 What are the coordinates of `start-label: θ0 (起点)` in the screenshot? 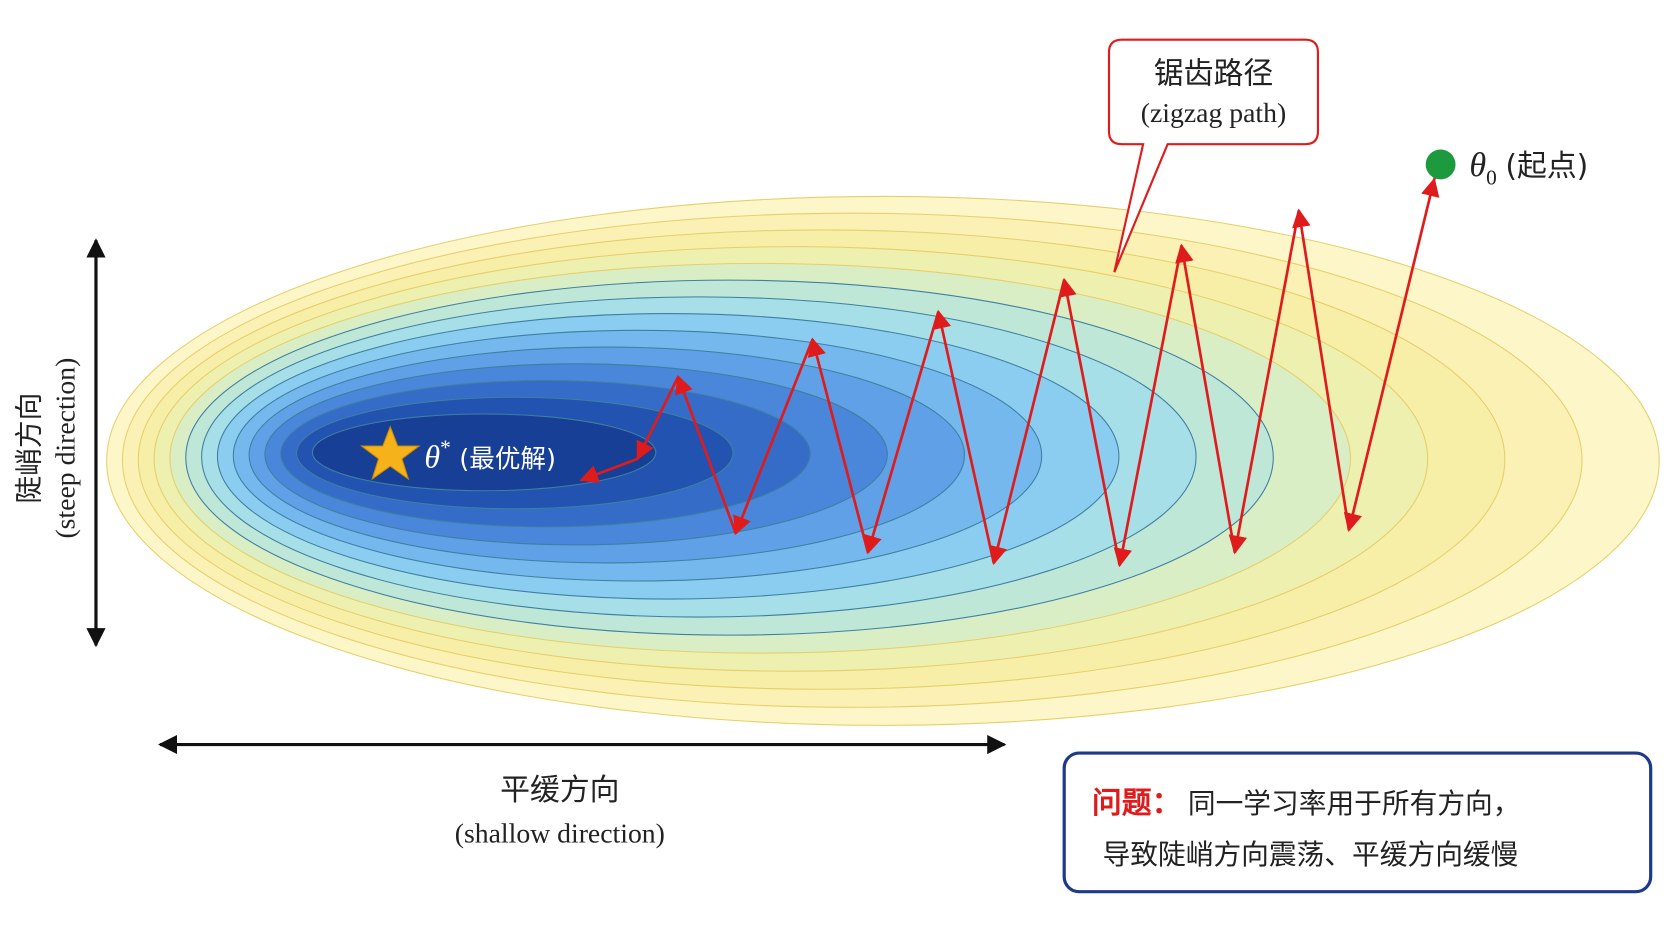 It's located at (1528, 168).